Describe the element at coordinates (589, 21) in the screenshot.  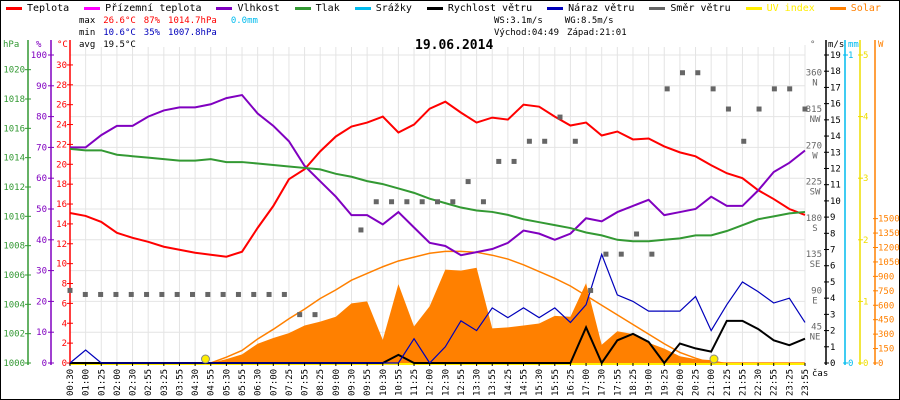
I see `wg-value: WG:8.5m/s` at that location.